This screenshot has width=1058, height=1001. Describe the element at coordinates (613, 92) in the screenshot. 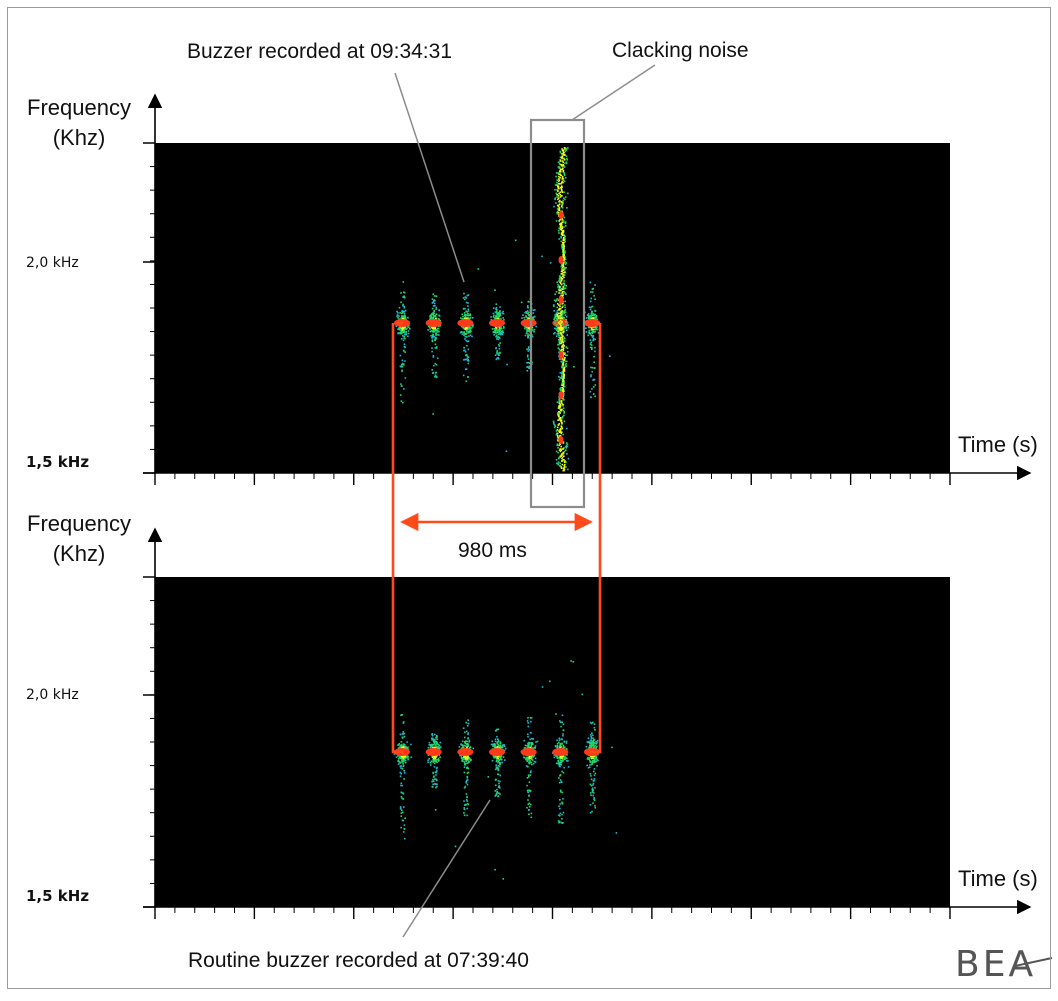

I see `callout-line-clacking` at that location.